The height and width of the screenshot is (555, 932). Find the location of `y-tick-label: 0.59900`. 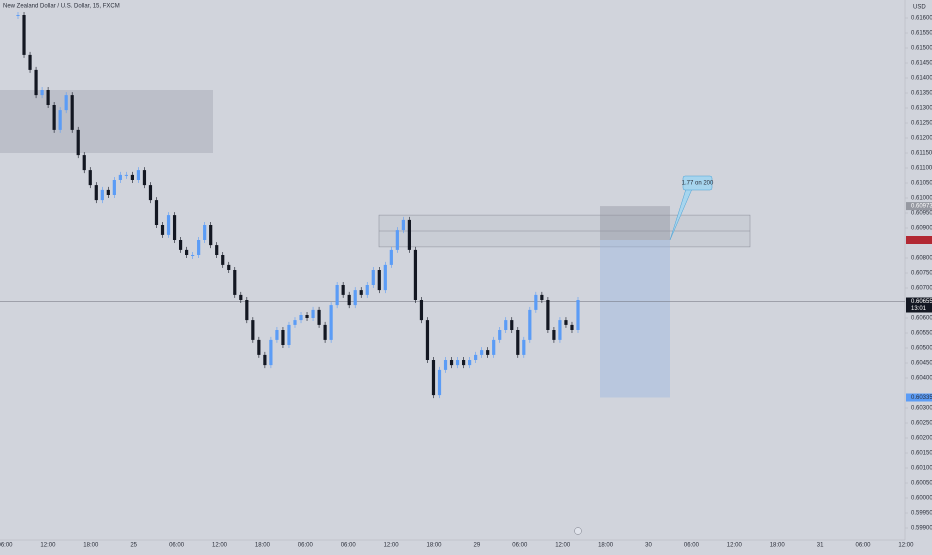

y-tick-label: 0.59900 is located at coordinates (921, 529).